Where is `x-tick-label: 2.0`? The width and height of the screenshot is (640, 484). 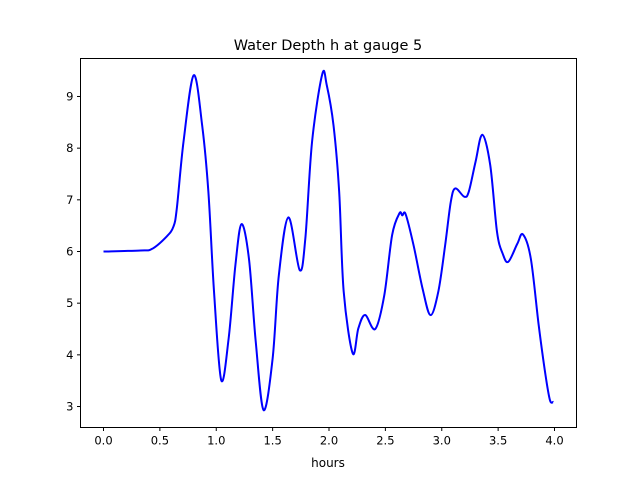
x-tick-label: 2.0 is located at coordinates (329, 441).